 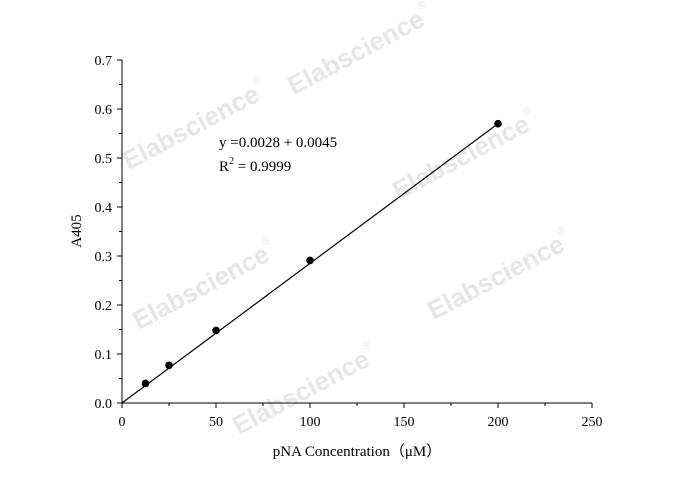 I want to click on x-tick-label: 150, so click(x=404, y=422).